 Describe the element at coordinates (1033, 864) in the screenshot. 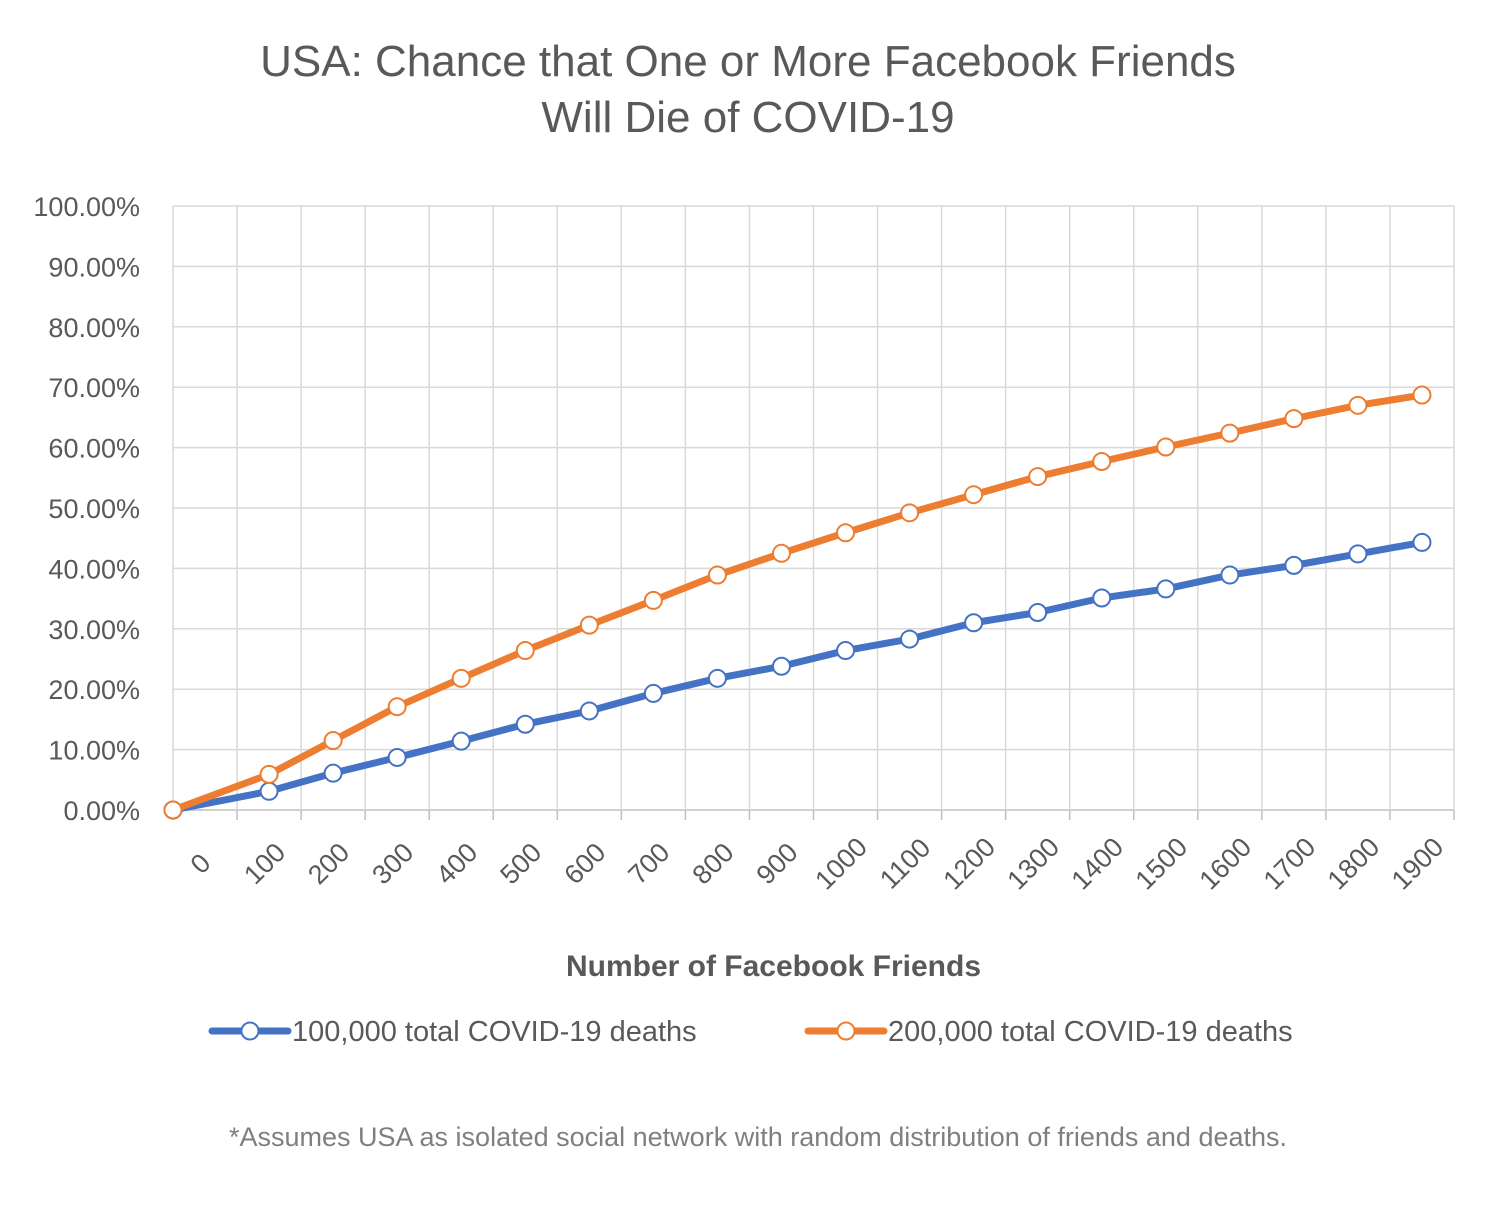

I see `x-tick-label: 1300` at that location.